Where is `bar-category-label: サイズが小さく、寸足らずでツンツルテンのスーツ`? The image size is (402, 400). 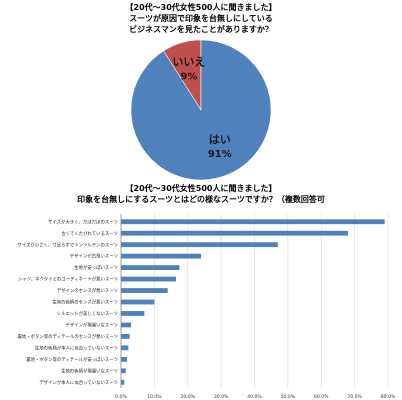
bar-category-label: サイズが小さく、寸足らずでツンツルテンのスーツ is located at coordinates (67, 244).